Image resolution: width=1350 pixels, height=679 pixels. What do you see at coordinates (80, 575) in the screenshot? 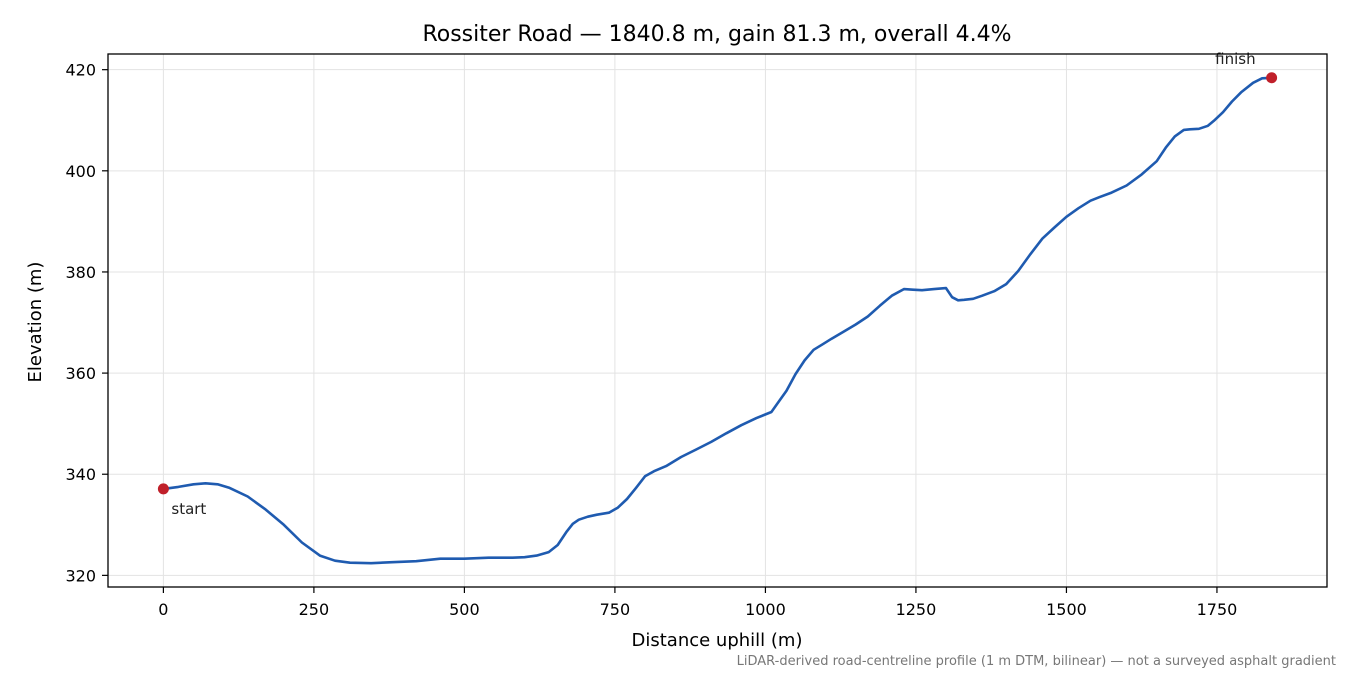
I see `y-tick-label: 320` at bounding box center [80, 575].